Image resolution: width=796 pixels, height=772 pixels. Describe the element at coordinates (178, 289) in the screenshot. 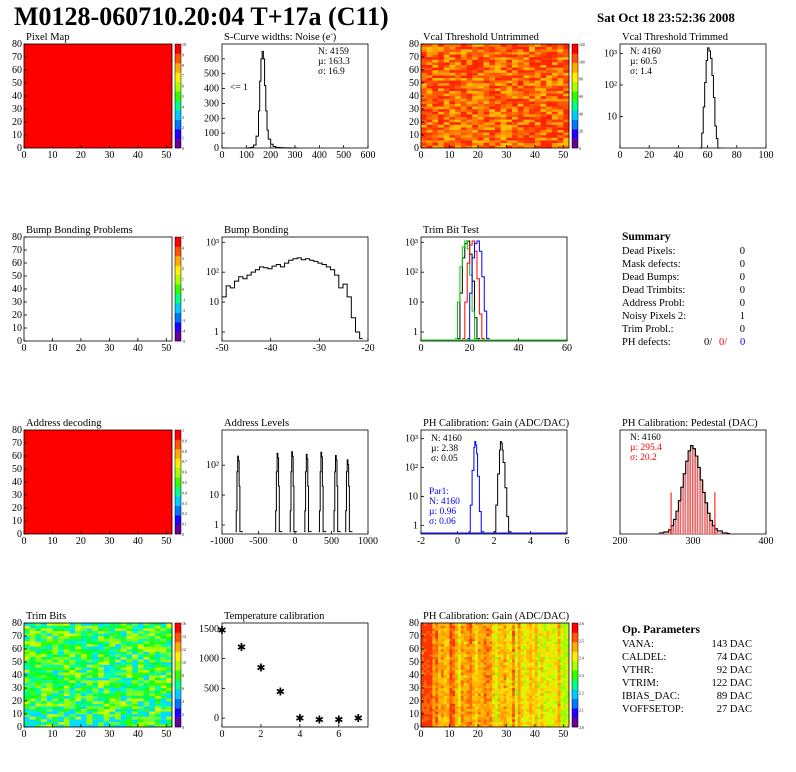

I see `palette-frame` at that location.